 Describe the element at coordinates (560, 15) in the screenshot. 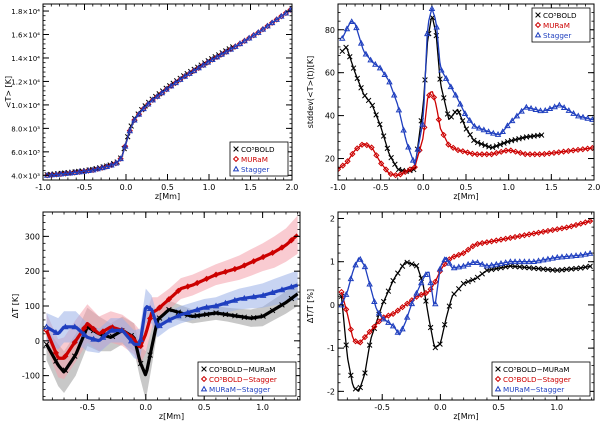

I see `legend-label-2-1: CO⁵BOLD` at that location.